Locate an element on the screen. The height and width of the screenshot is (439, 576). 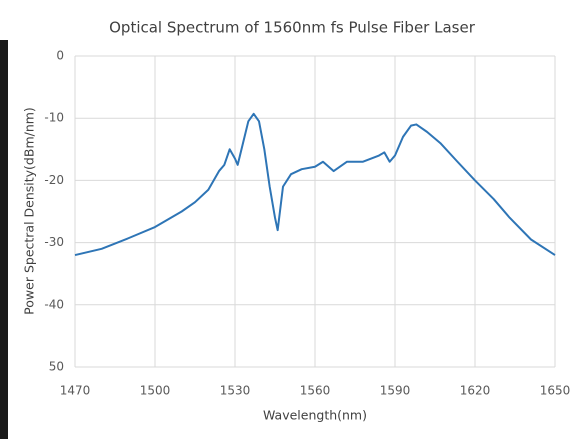
y-axis-title: Power Spectral Density(dBm/nm) is located at coordinates (29, 211).